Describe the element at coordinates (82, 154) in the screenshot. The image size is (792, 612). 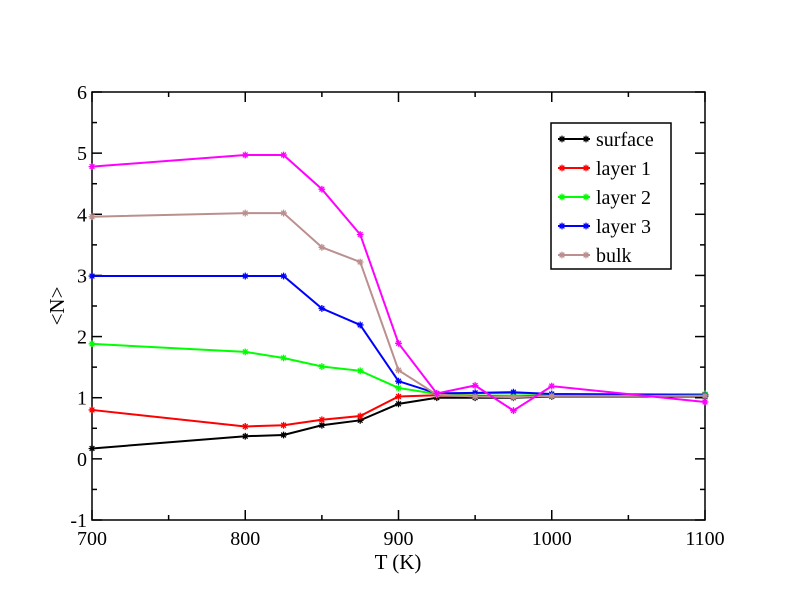
I see `y-tick-label: 5` at that location.